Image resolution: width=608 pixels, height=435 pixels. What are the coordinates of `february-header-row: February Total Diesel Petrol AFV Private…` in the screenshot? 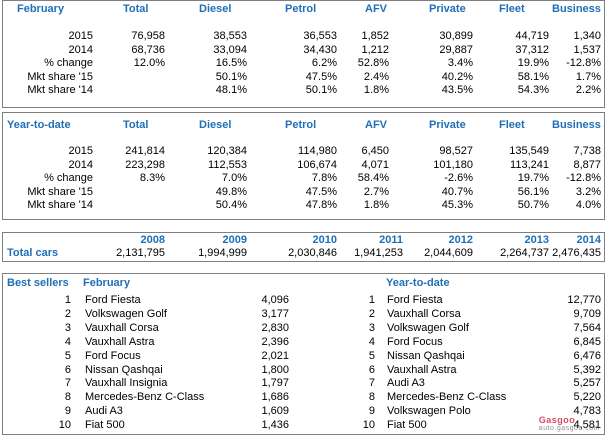 It's located at (303, 9).